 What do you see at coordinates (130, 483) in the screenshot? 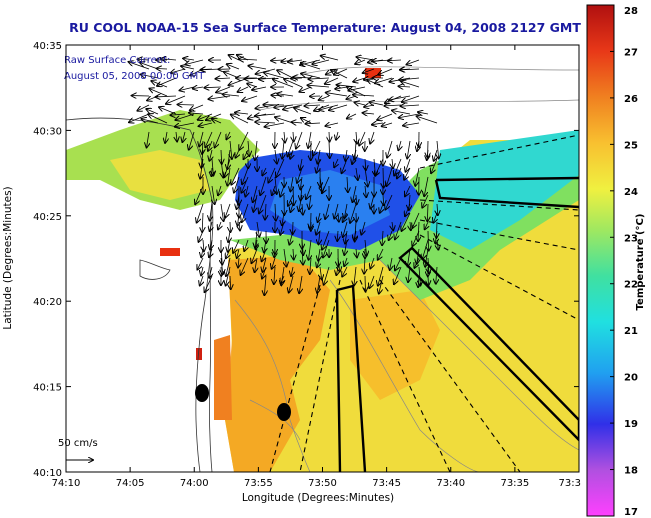
I see `x-tick-label: 74:05` at bounding box center [130, 483].